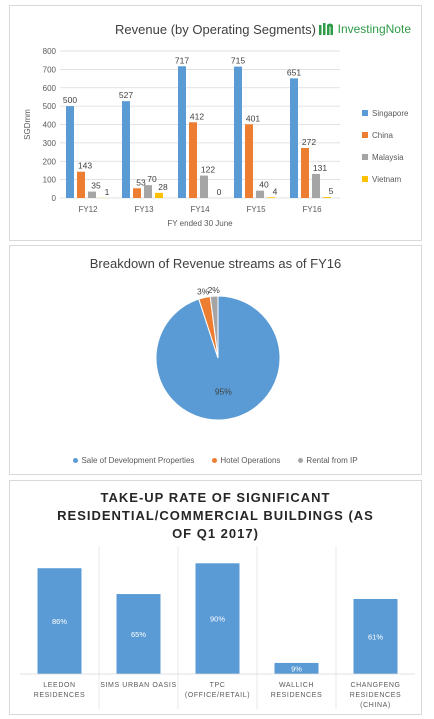 Image resolution: width=434 pixels, height=719 pixels. I want to click on y-tick-label: 700, so click(50, 69).